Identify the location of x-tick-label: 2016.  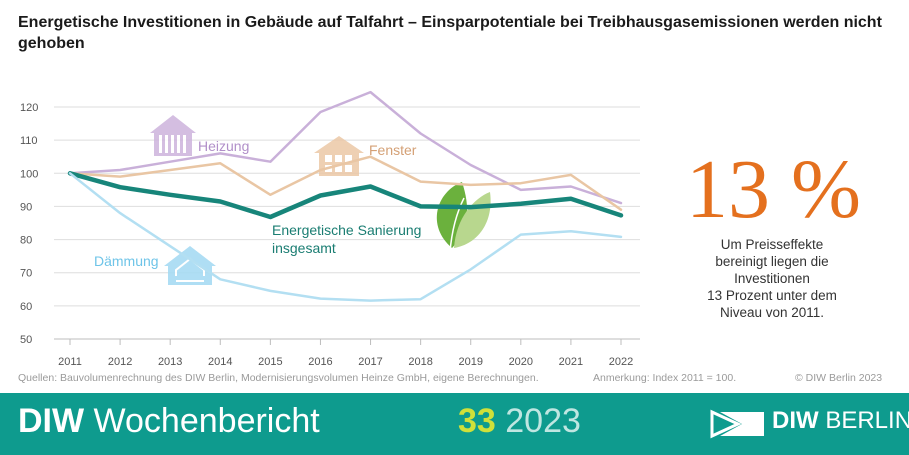
(320, 362).